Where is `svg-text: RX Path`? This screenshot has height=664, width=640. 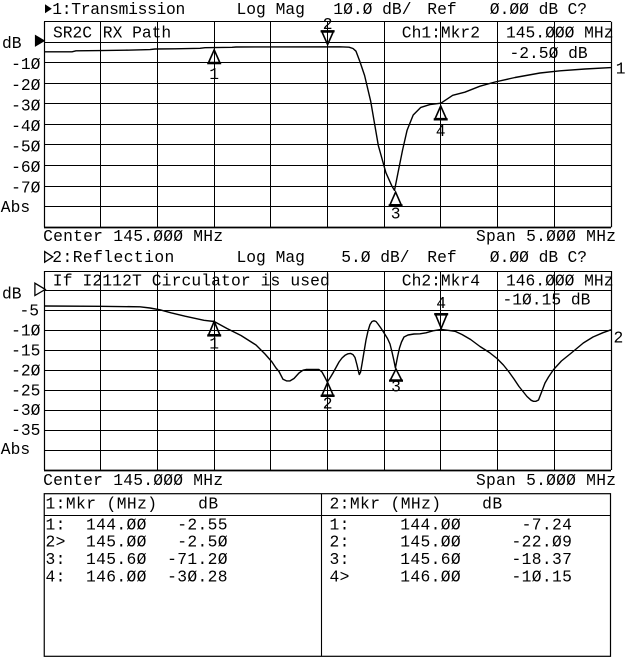 svg-text: RX Path is located at coordinates (137, 32).